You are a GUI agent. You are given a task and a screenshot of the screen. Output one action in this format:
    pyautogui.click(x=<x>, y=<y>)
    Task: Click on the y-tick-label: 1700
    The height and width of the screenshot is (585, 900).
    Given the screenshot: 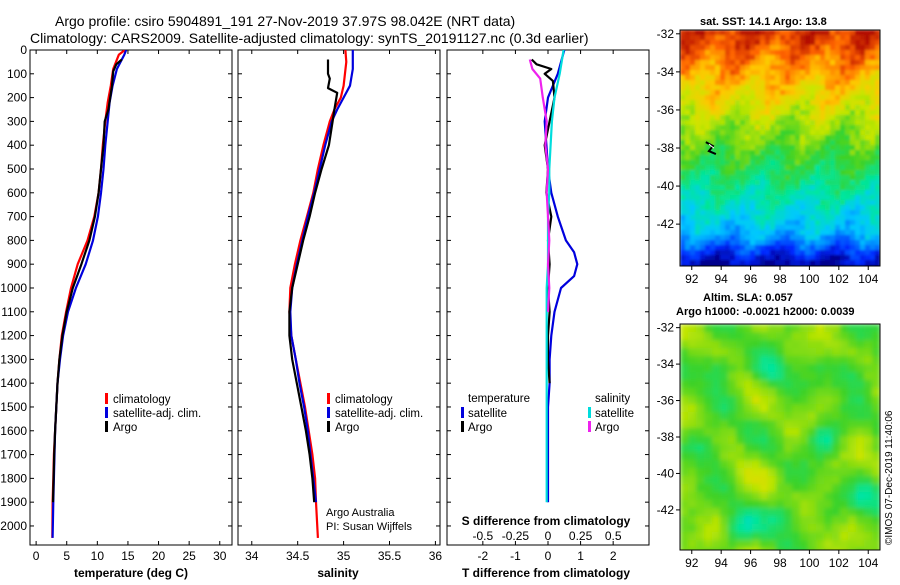 What is the action you would take?
    pyautogui.click(x=13, y=455)
    